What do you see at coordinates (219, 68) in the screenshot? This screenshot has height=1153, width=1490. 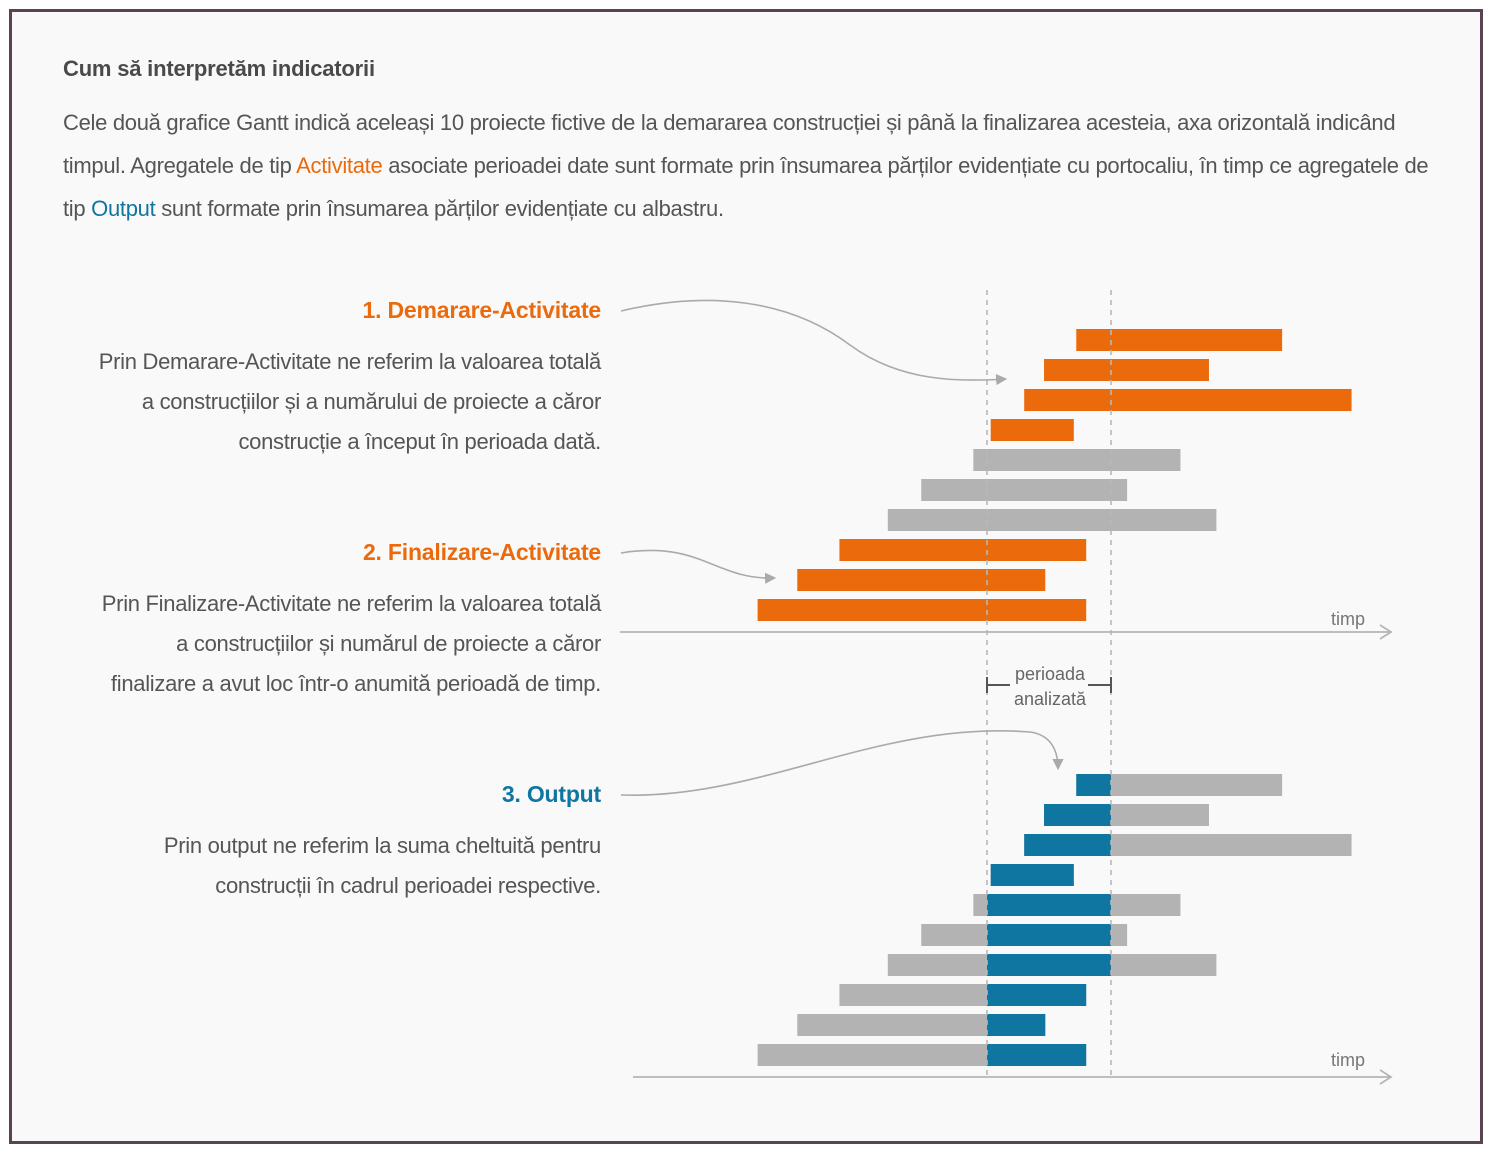 I see `page-title: Cum să interpretăm indicatorii` at bounding box center [219, 68].